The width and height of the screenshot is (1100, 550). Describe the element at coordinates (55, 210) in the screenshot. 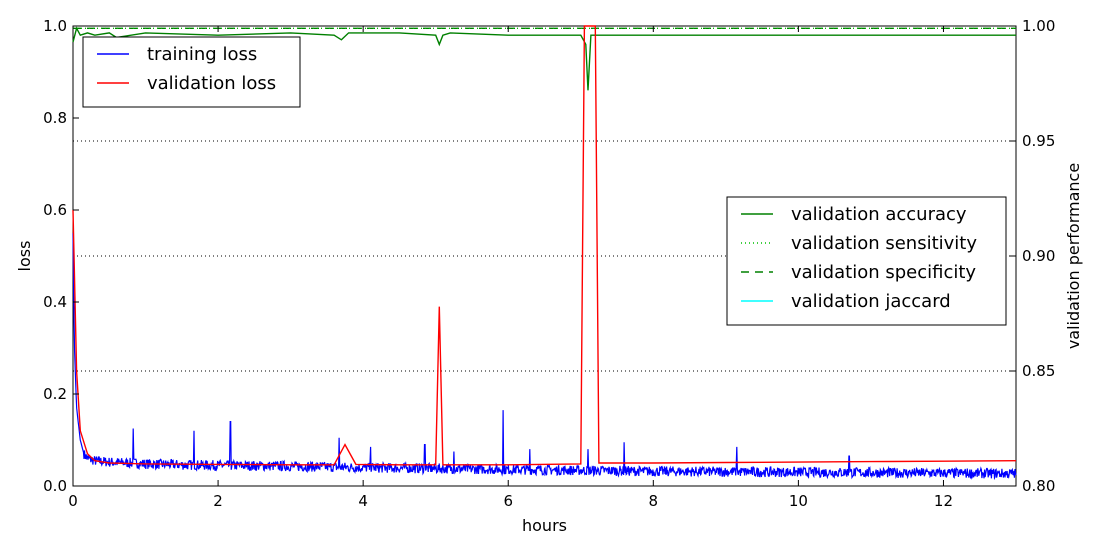

I see `y-tick-label-left: 0.6` at that location.